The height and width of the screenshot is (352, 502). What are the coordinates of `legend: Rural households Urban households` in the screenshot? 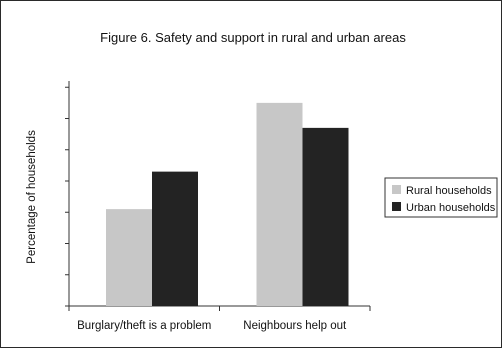 It's located at (441, 197).